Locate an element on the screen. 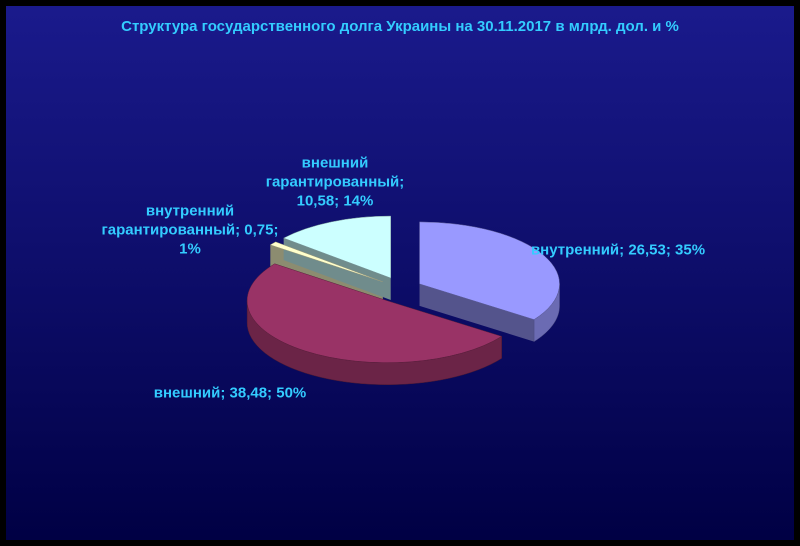 The image size is (800, 546). data-label: внешний гарантированный; 10,58; 14% is located at coordinates (335, 182).